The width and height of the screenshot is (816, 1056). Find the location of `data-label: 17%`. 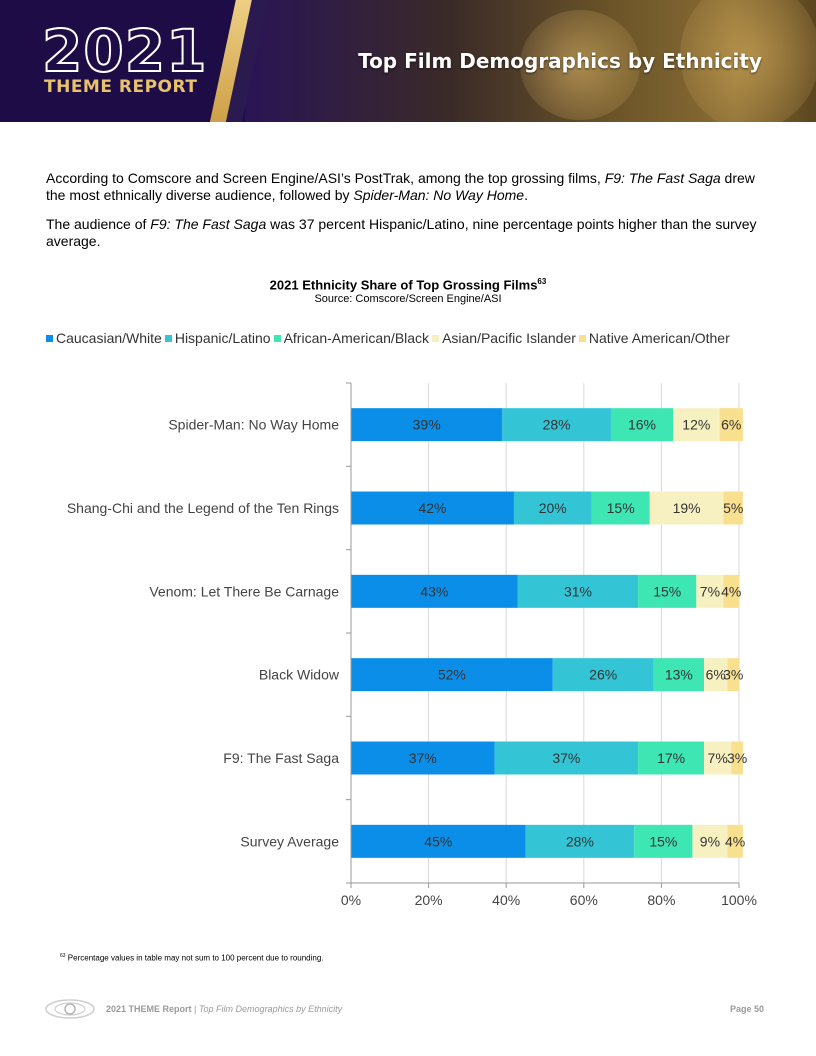

data-label: 17% is located at coordinates (671, 758).